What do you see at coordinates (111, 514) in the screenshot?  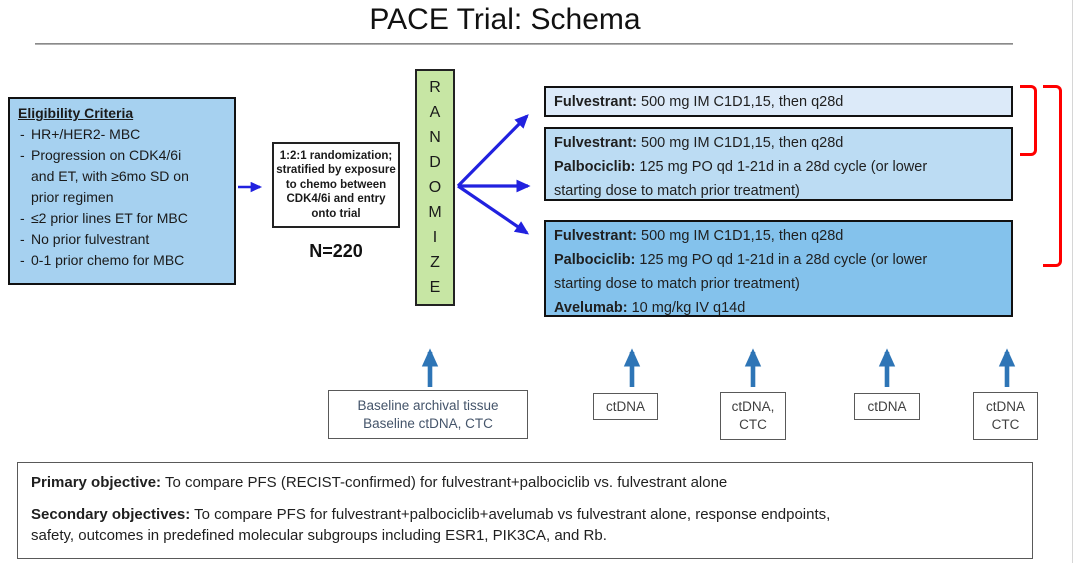 I see `secondary-objectives-label: Secondary objectives:` at bounding box center [111, 514].